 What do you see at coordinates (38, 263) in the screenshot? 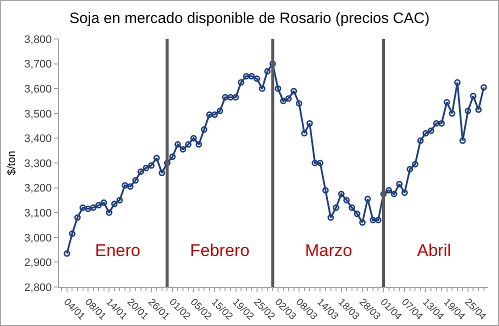
I see `y-tick-label: 2,900` at bounding box center [38, 263].